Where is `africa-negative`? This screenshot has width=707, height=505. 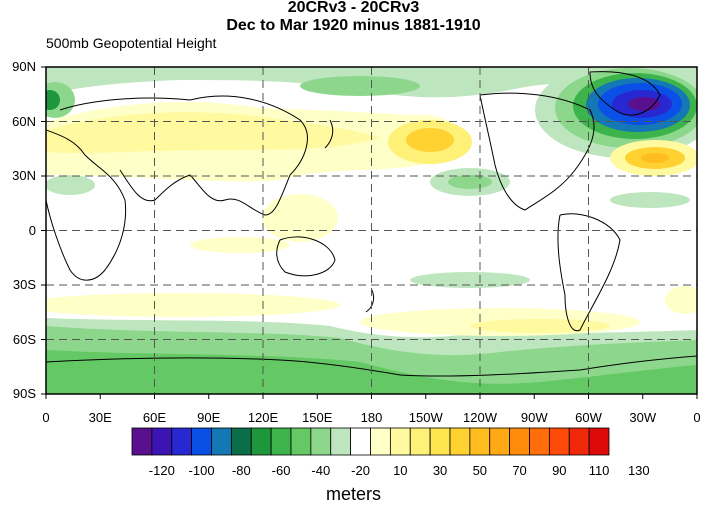
africa-negative is located at coordinates (70, 185).